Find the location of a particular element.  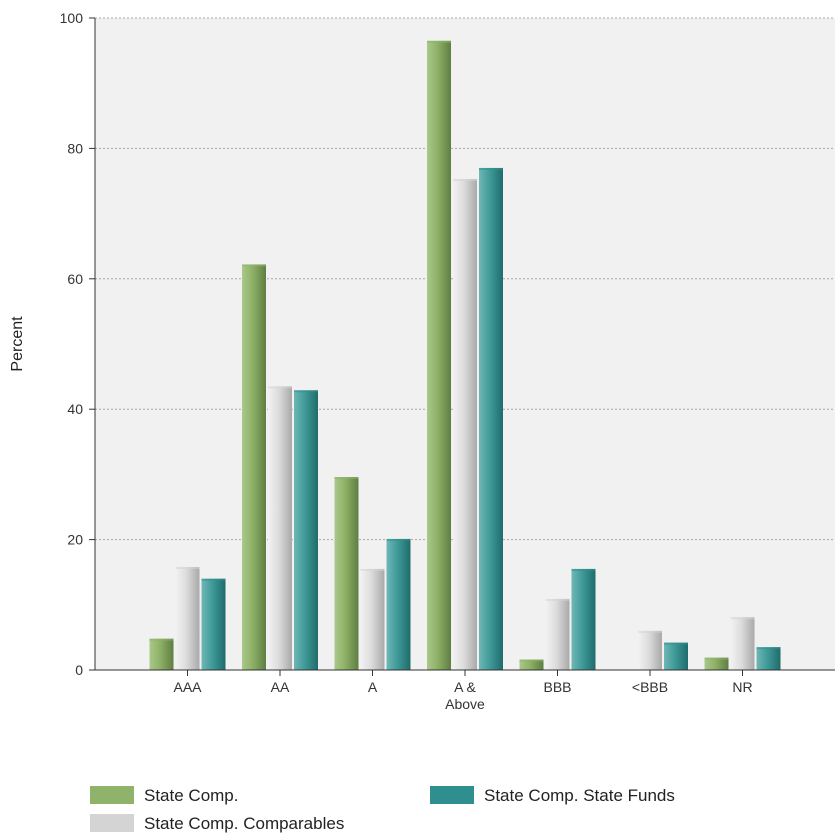

y-tick-label: 60 is located at coordinates (75, 279).